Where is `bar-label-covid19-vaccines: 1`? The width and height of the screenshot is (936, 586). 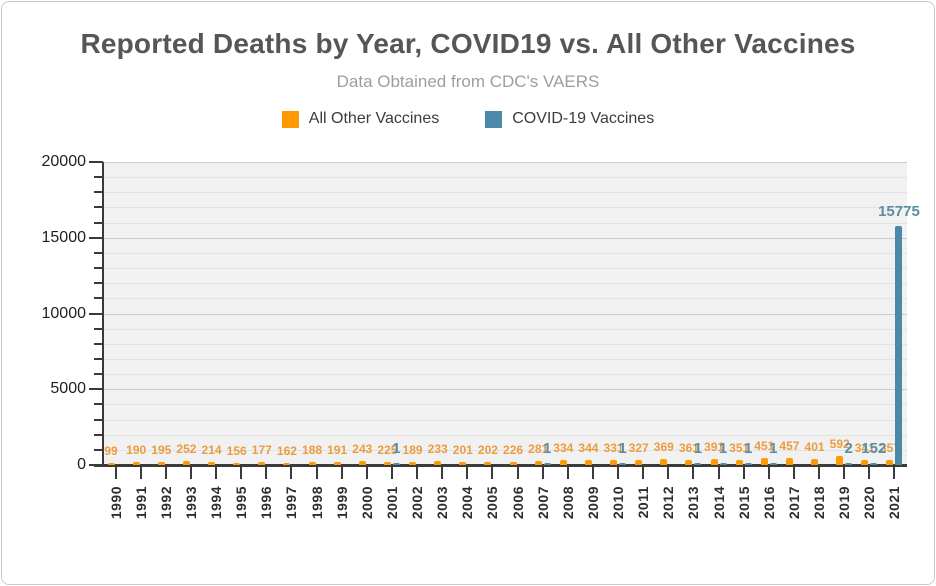
bar-label-covid19-vaccines: 1 is located at coordinates (547, 448).